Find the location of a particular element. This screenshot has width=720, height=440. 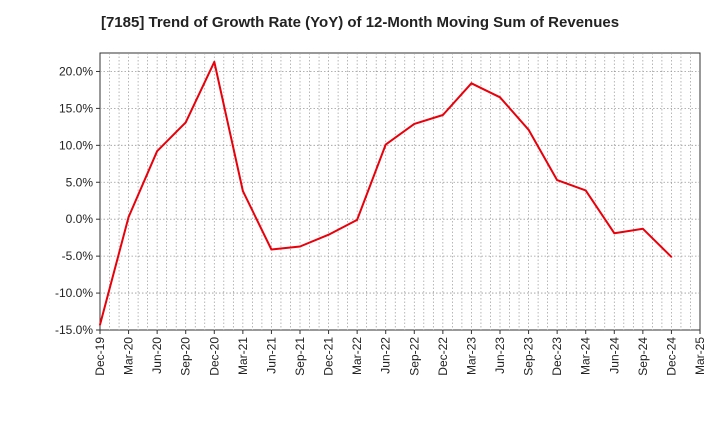

x-tick-label: Sep-23 is located at coordinates (529, 356).